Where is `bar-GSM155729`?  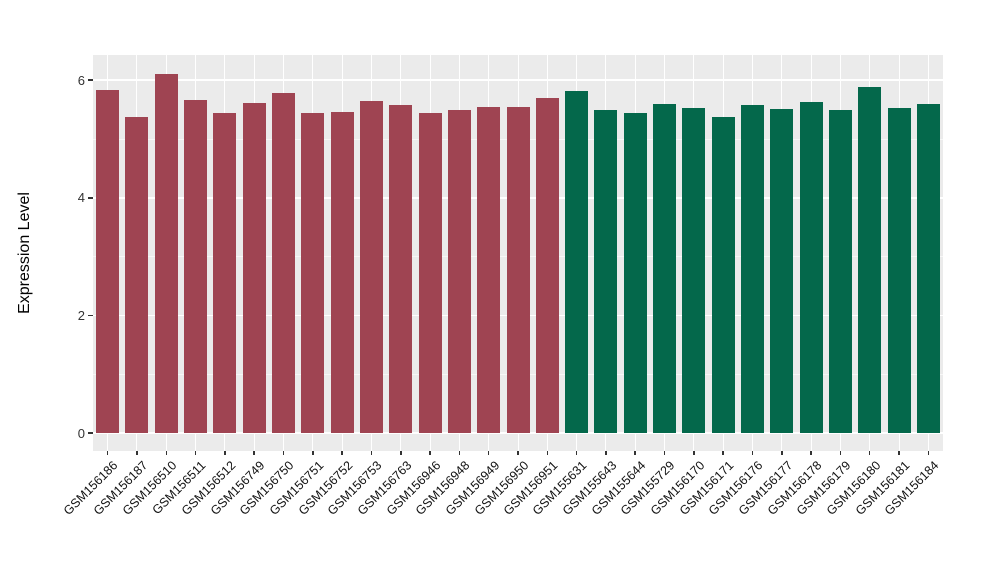 bar-GSM155729 is located at coordinates (665, 268).